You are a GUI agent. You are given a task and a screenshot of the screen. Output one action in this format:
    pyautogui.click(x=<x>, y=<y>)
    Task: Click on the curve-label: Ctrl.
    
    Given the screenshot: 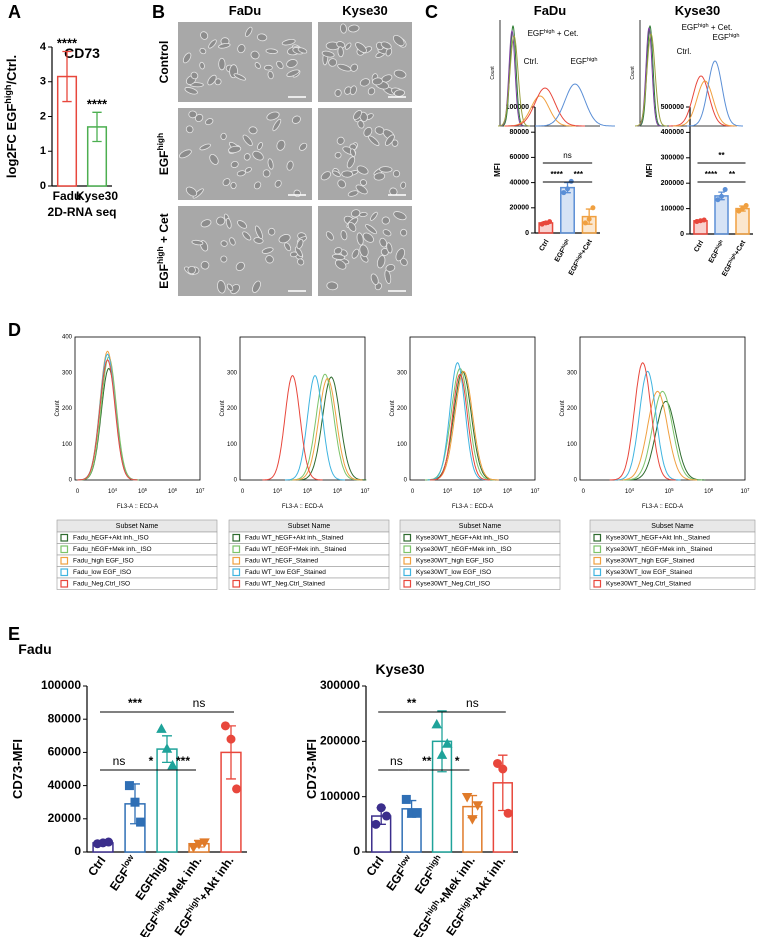 What is the action you would take?
    pyautogui.click(x=684, y=51)
    